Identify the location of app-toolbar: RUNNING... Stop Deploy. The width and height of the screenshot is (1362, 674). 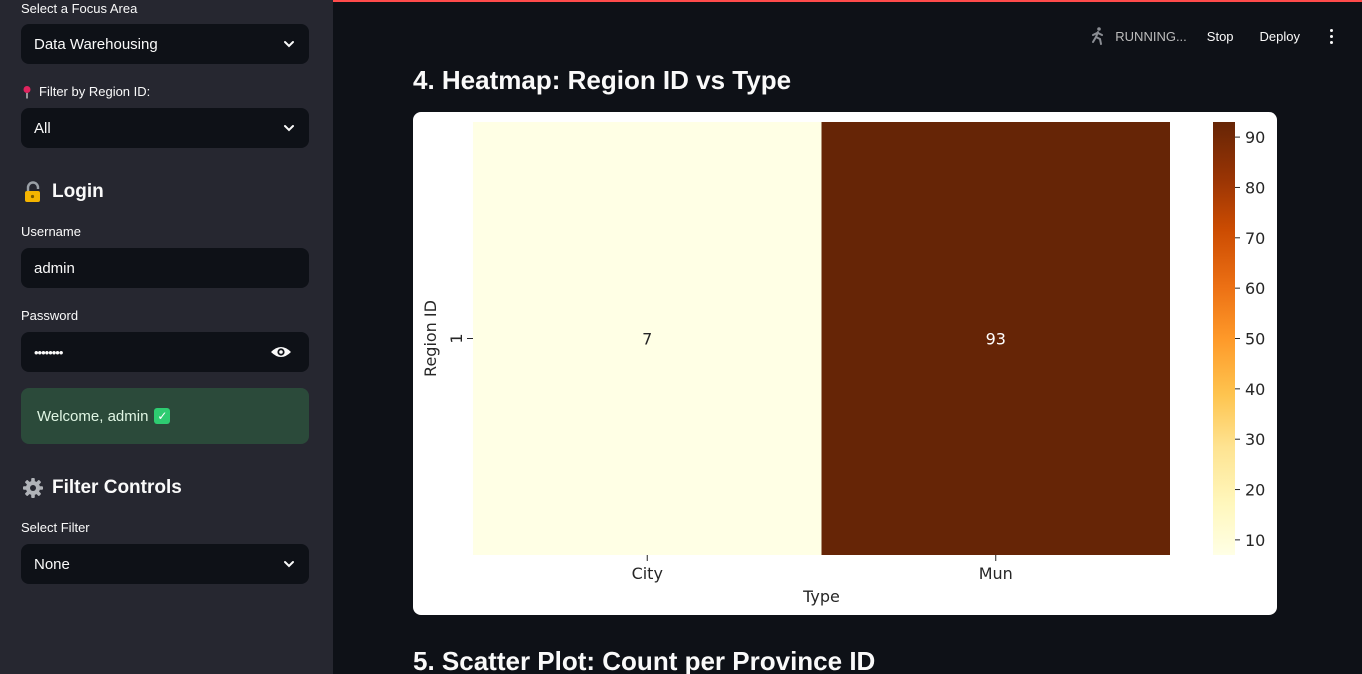
(1211, 36).